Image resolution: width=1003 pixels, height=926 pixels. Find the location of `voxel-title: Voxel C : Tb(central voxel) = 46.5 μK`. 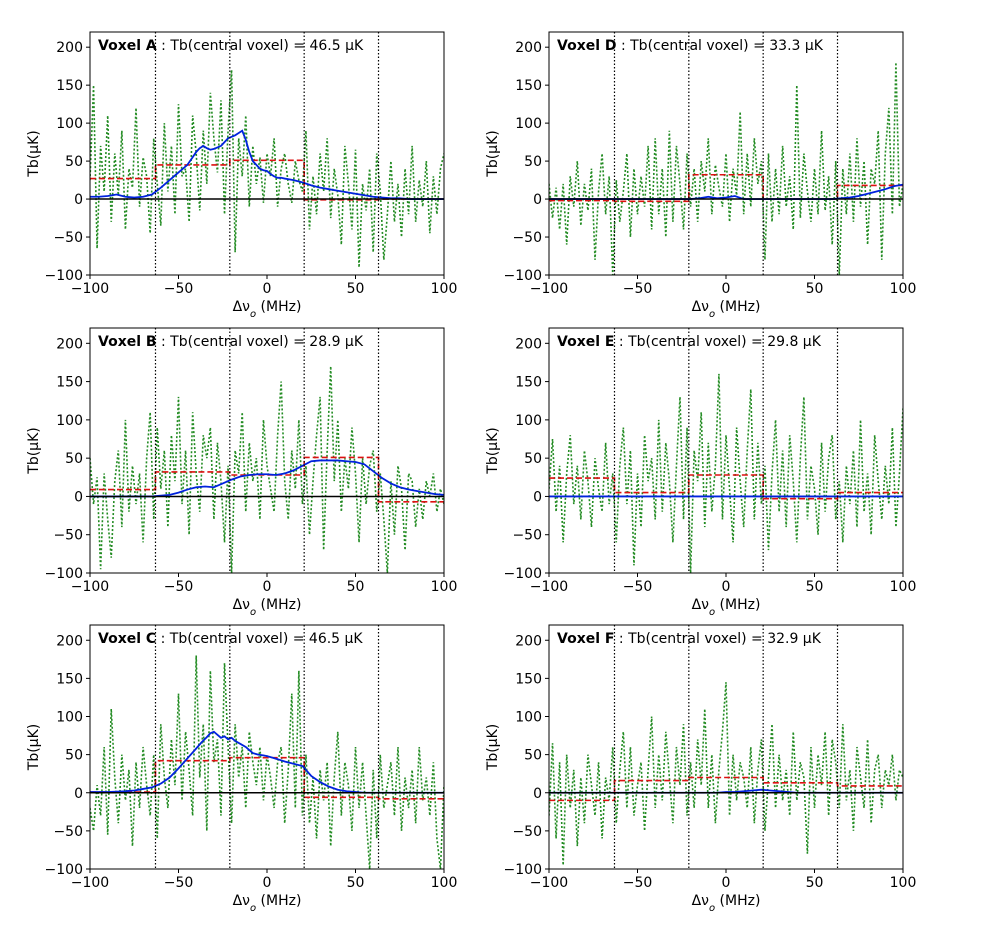

voxel-title: Voxel C : Tb(central voxel) = 46.5 μK is located at coordinates (230, 639).